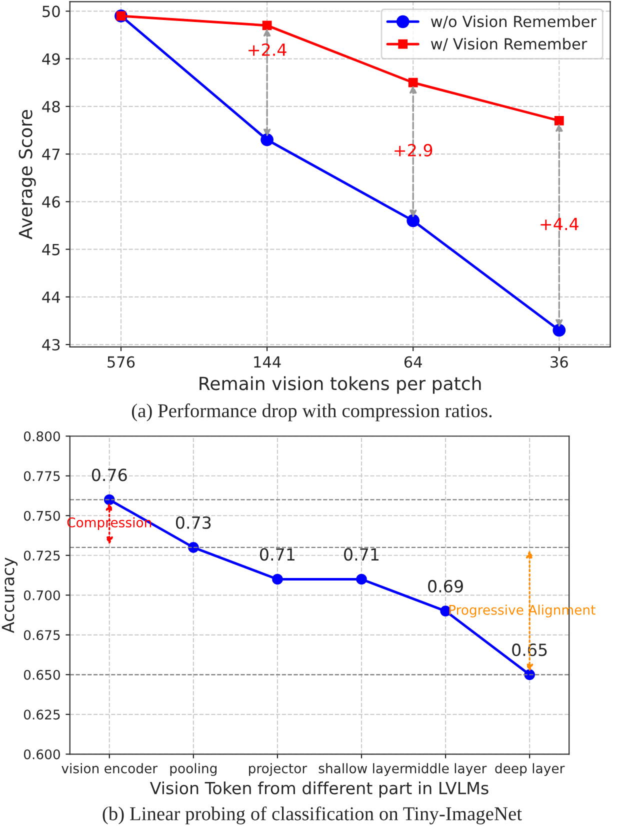 This screenshot has width=624, height=826. Describe the element at coordinates (514, 21) in the screenshot. I see `legend-label: w/o Vision Remember` at that location.